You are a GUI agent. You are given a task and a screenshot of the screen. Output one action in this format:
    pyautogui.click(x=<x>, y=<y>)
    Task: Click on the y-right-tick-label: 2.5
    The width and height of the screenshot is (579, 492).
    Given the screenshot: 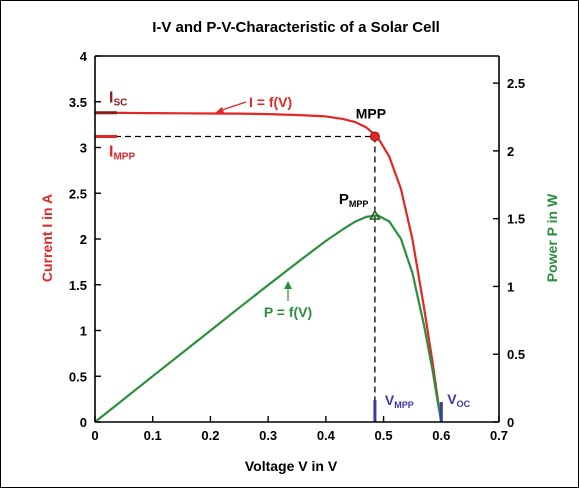 What is the action you would take?
    pyautogui.click(x=516, y=83)
    